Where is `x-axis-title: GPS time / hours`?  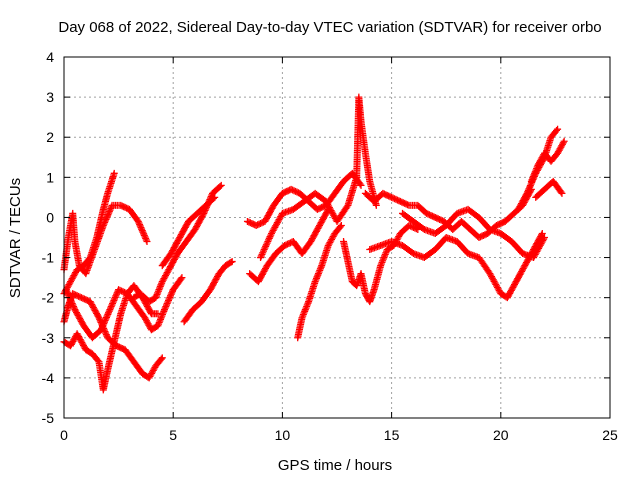 x-axis-title: GPS time / hours is located at coordinates (335, 465).